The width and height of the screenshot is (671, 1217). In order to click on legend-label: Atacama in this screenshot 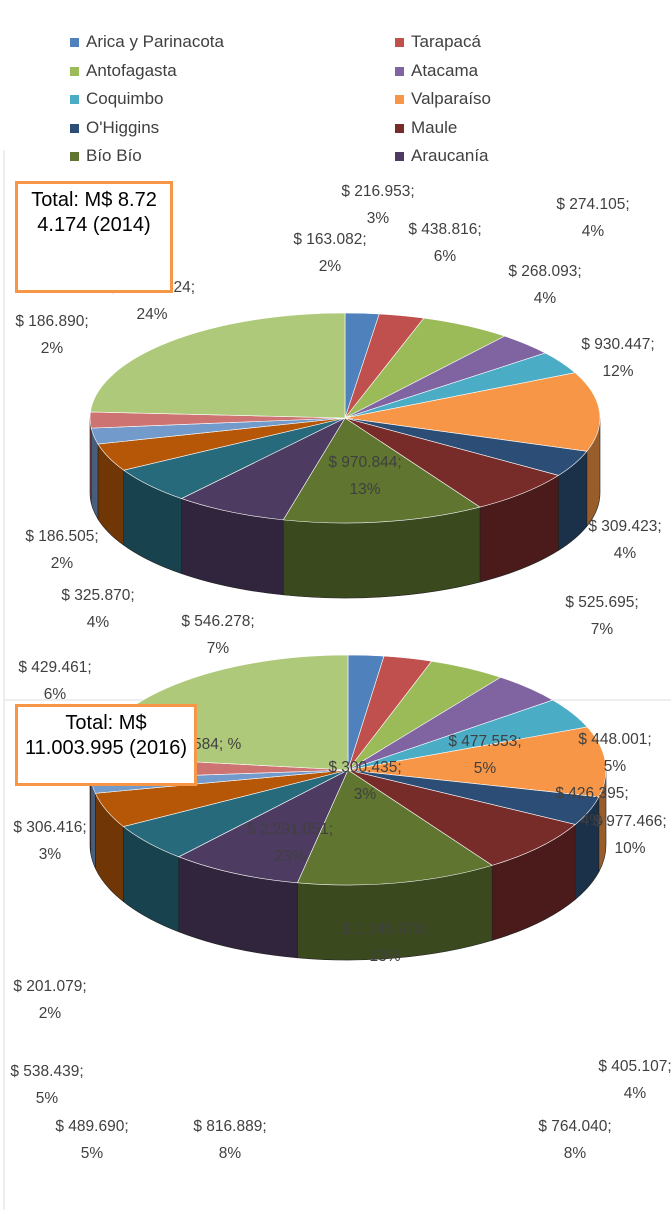, I will do `click(445, 70)`.